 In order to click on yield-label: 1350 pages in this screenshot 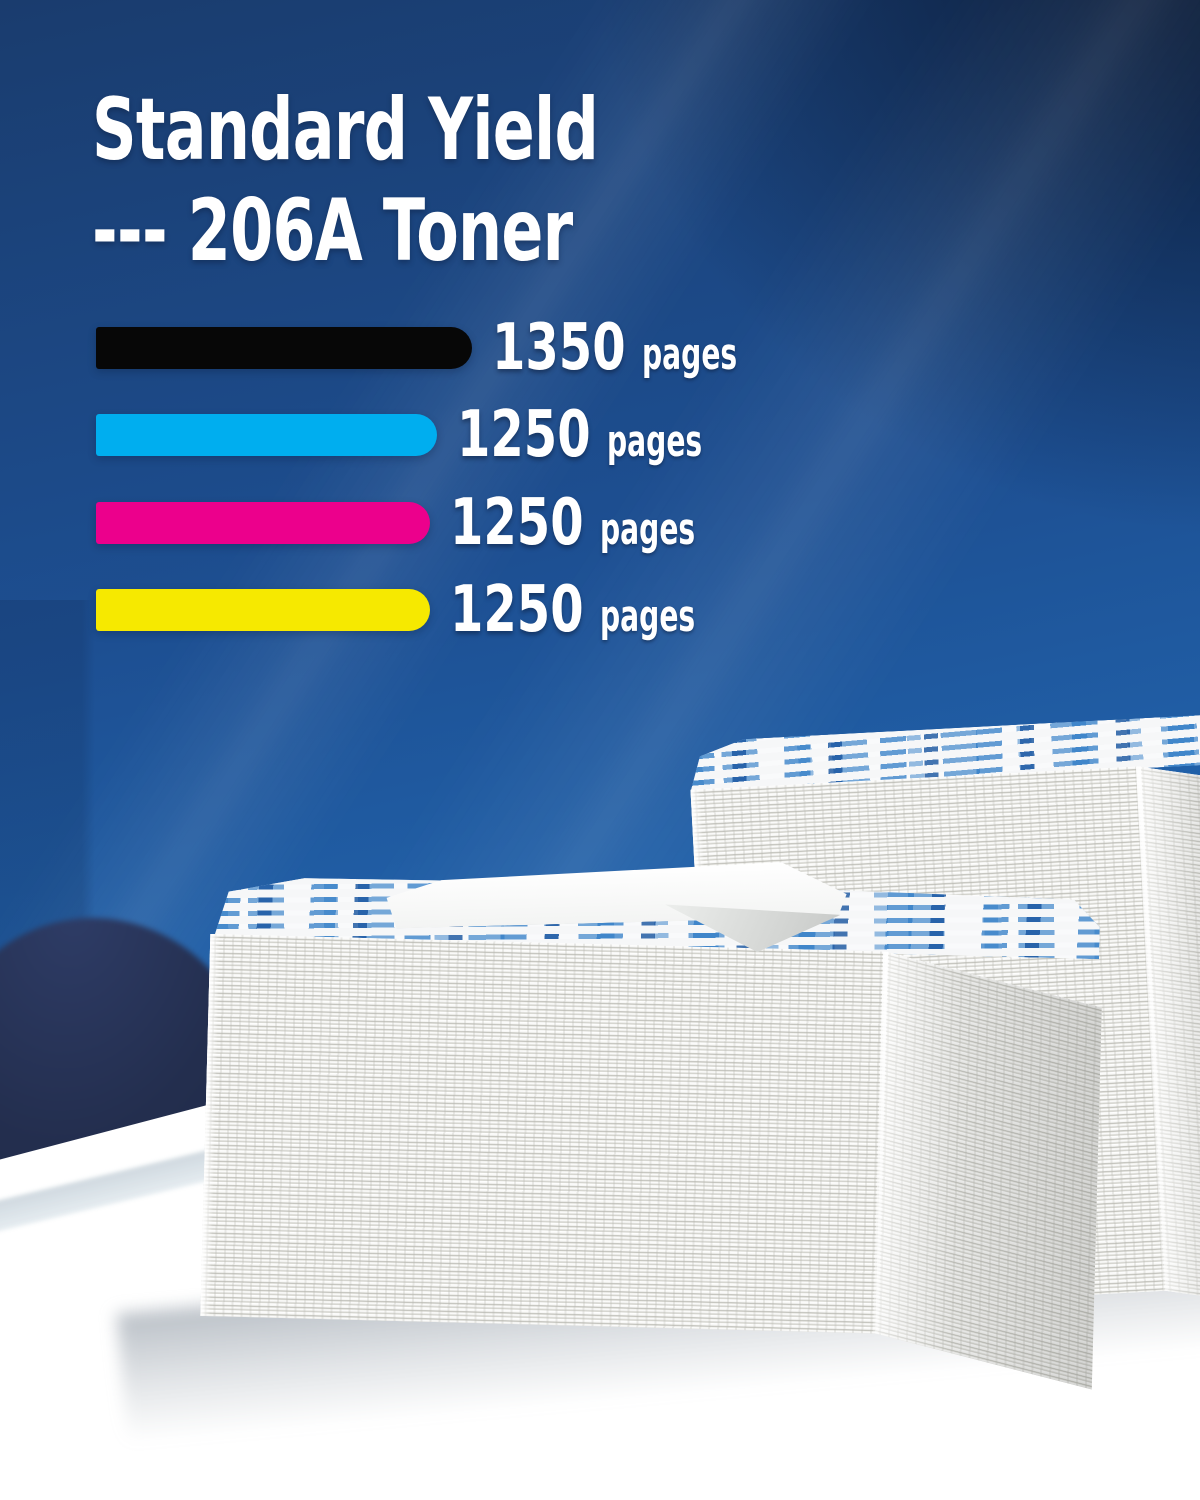, I will do `click(641, 348)`.